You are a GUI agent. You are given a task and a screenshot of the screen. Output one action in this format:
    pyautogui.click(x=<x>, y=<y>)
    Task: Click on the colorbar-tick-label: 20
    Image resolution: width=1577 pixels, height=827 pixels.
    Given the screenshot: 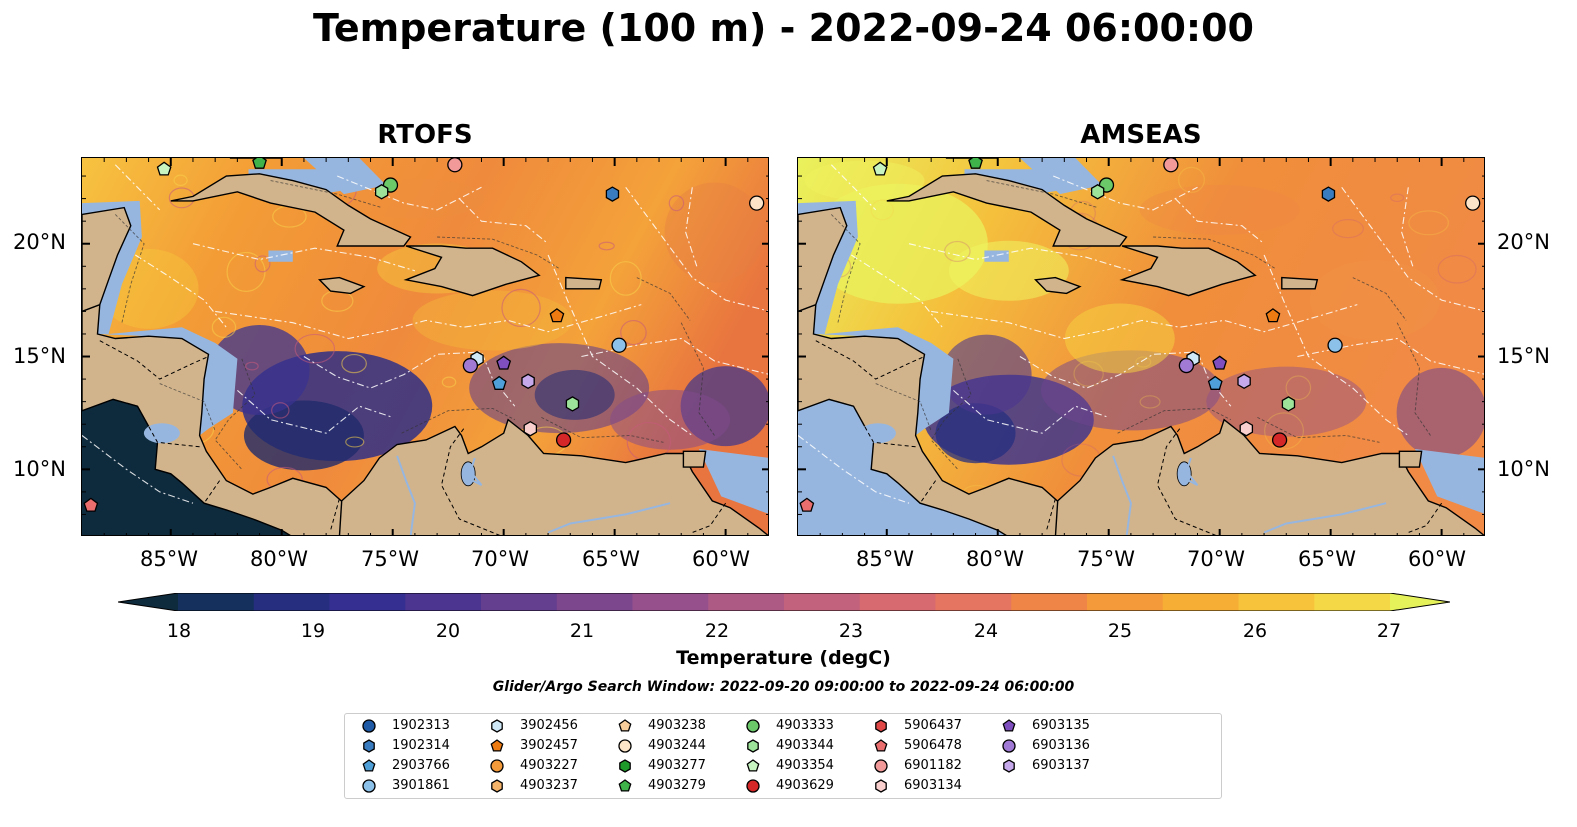 What is the action you would take?
    pyautogui.click(x=448, y=631)
    